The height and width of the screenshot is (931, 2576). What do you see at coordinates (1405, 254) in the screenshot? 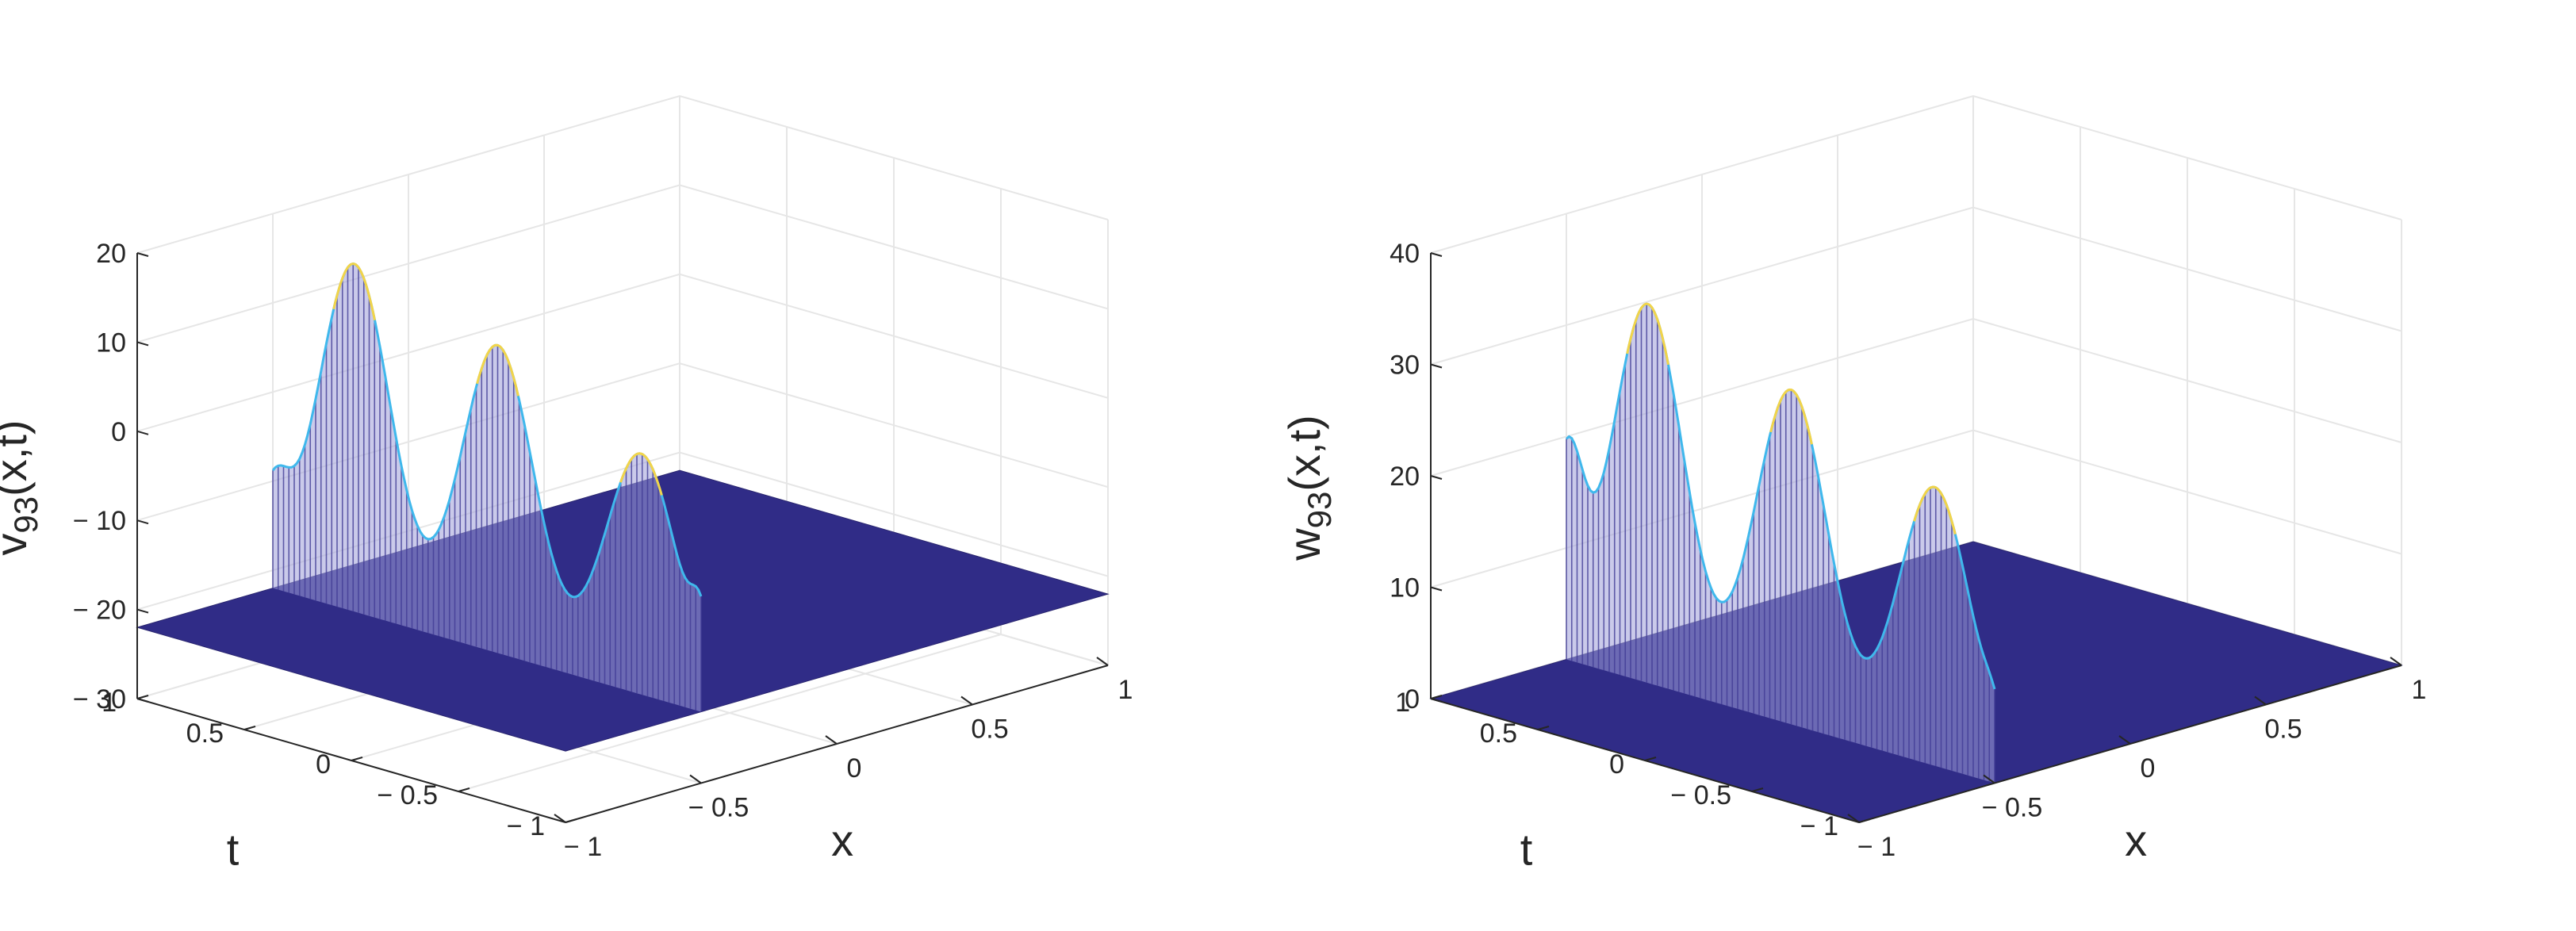
I see `z-tick-label: 40` at bounding box center [1405, 254].